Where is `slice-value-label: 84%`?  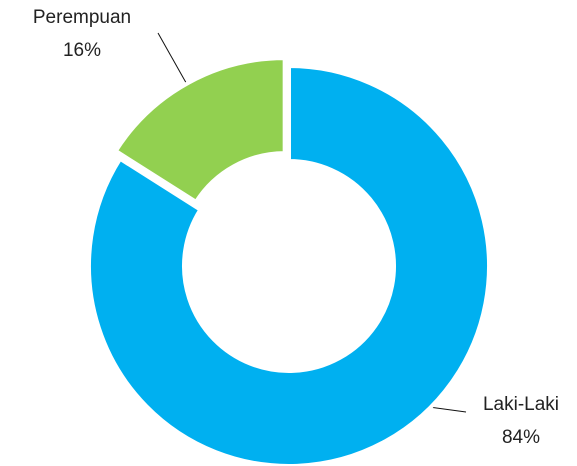
slice-value-label: 84% is located at coordinates (521, 437).